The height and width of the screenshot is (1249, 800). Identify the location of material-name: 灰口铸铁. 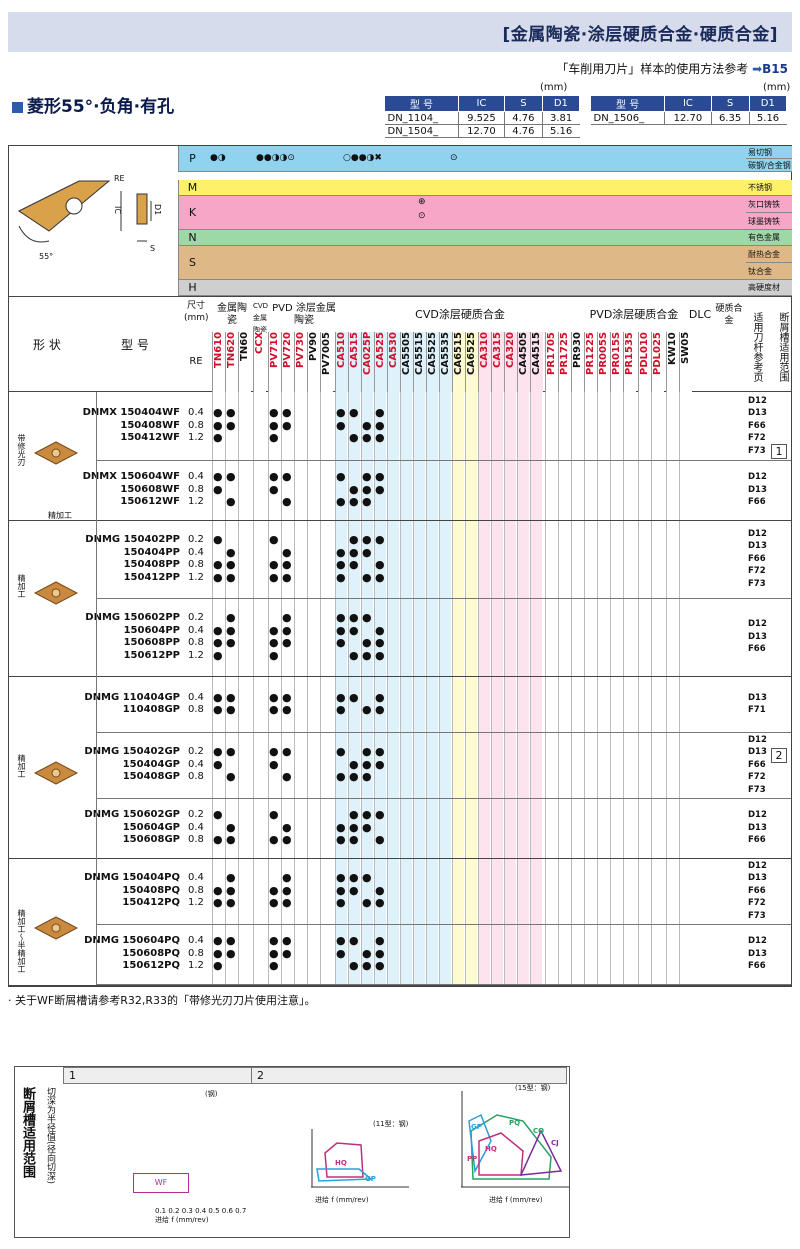
(769, 204).